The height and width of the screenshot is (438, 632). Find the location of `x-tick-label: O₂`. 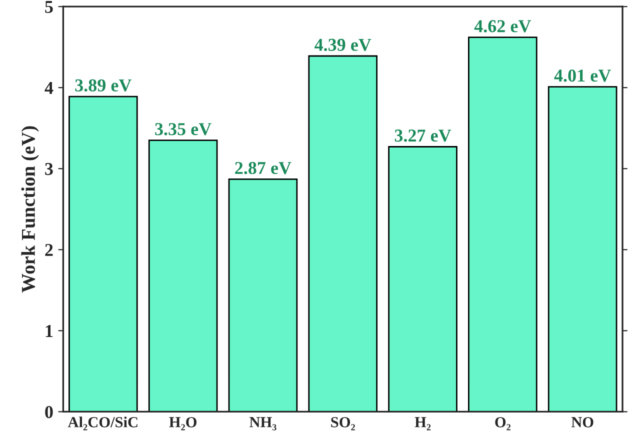

x-tick-label: O₂ is located at coordinates (503, 423).